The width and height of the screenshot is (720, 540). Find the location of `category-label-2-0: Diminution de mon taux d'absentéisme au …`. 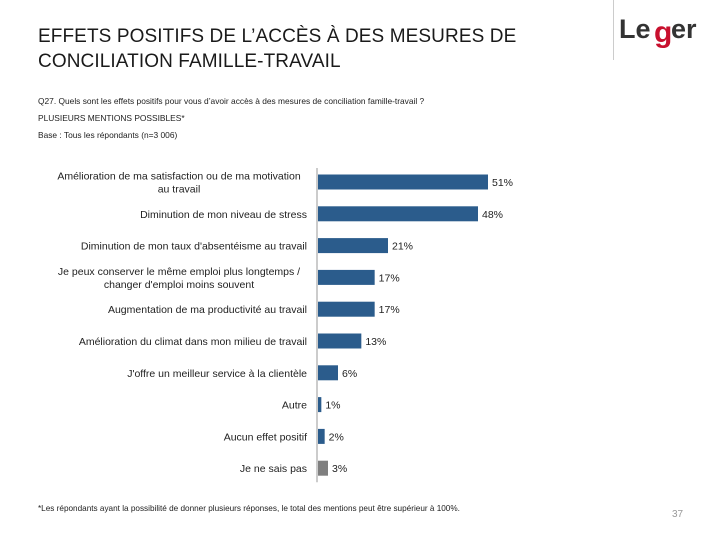

category-label-2-0: Diminution de mon taux d'absentéisme au … is located at coordinates (194, 247).